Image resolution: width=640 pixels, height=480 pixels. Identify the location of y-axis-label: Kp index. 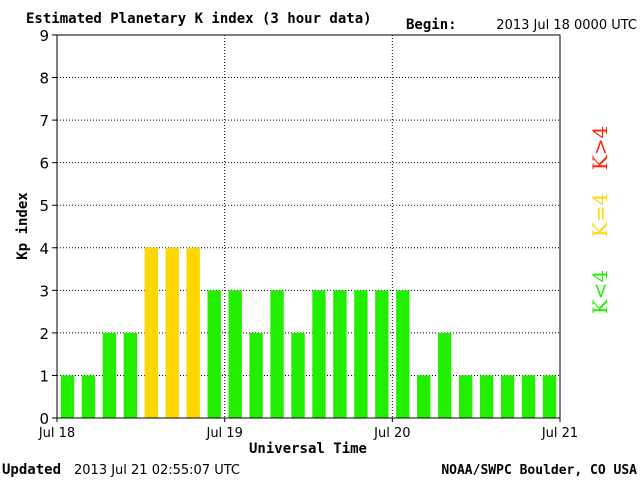
(23, 226).